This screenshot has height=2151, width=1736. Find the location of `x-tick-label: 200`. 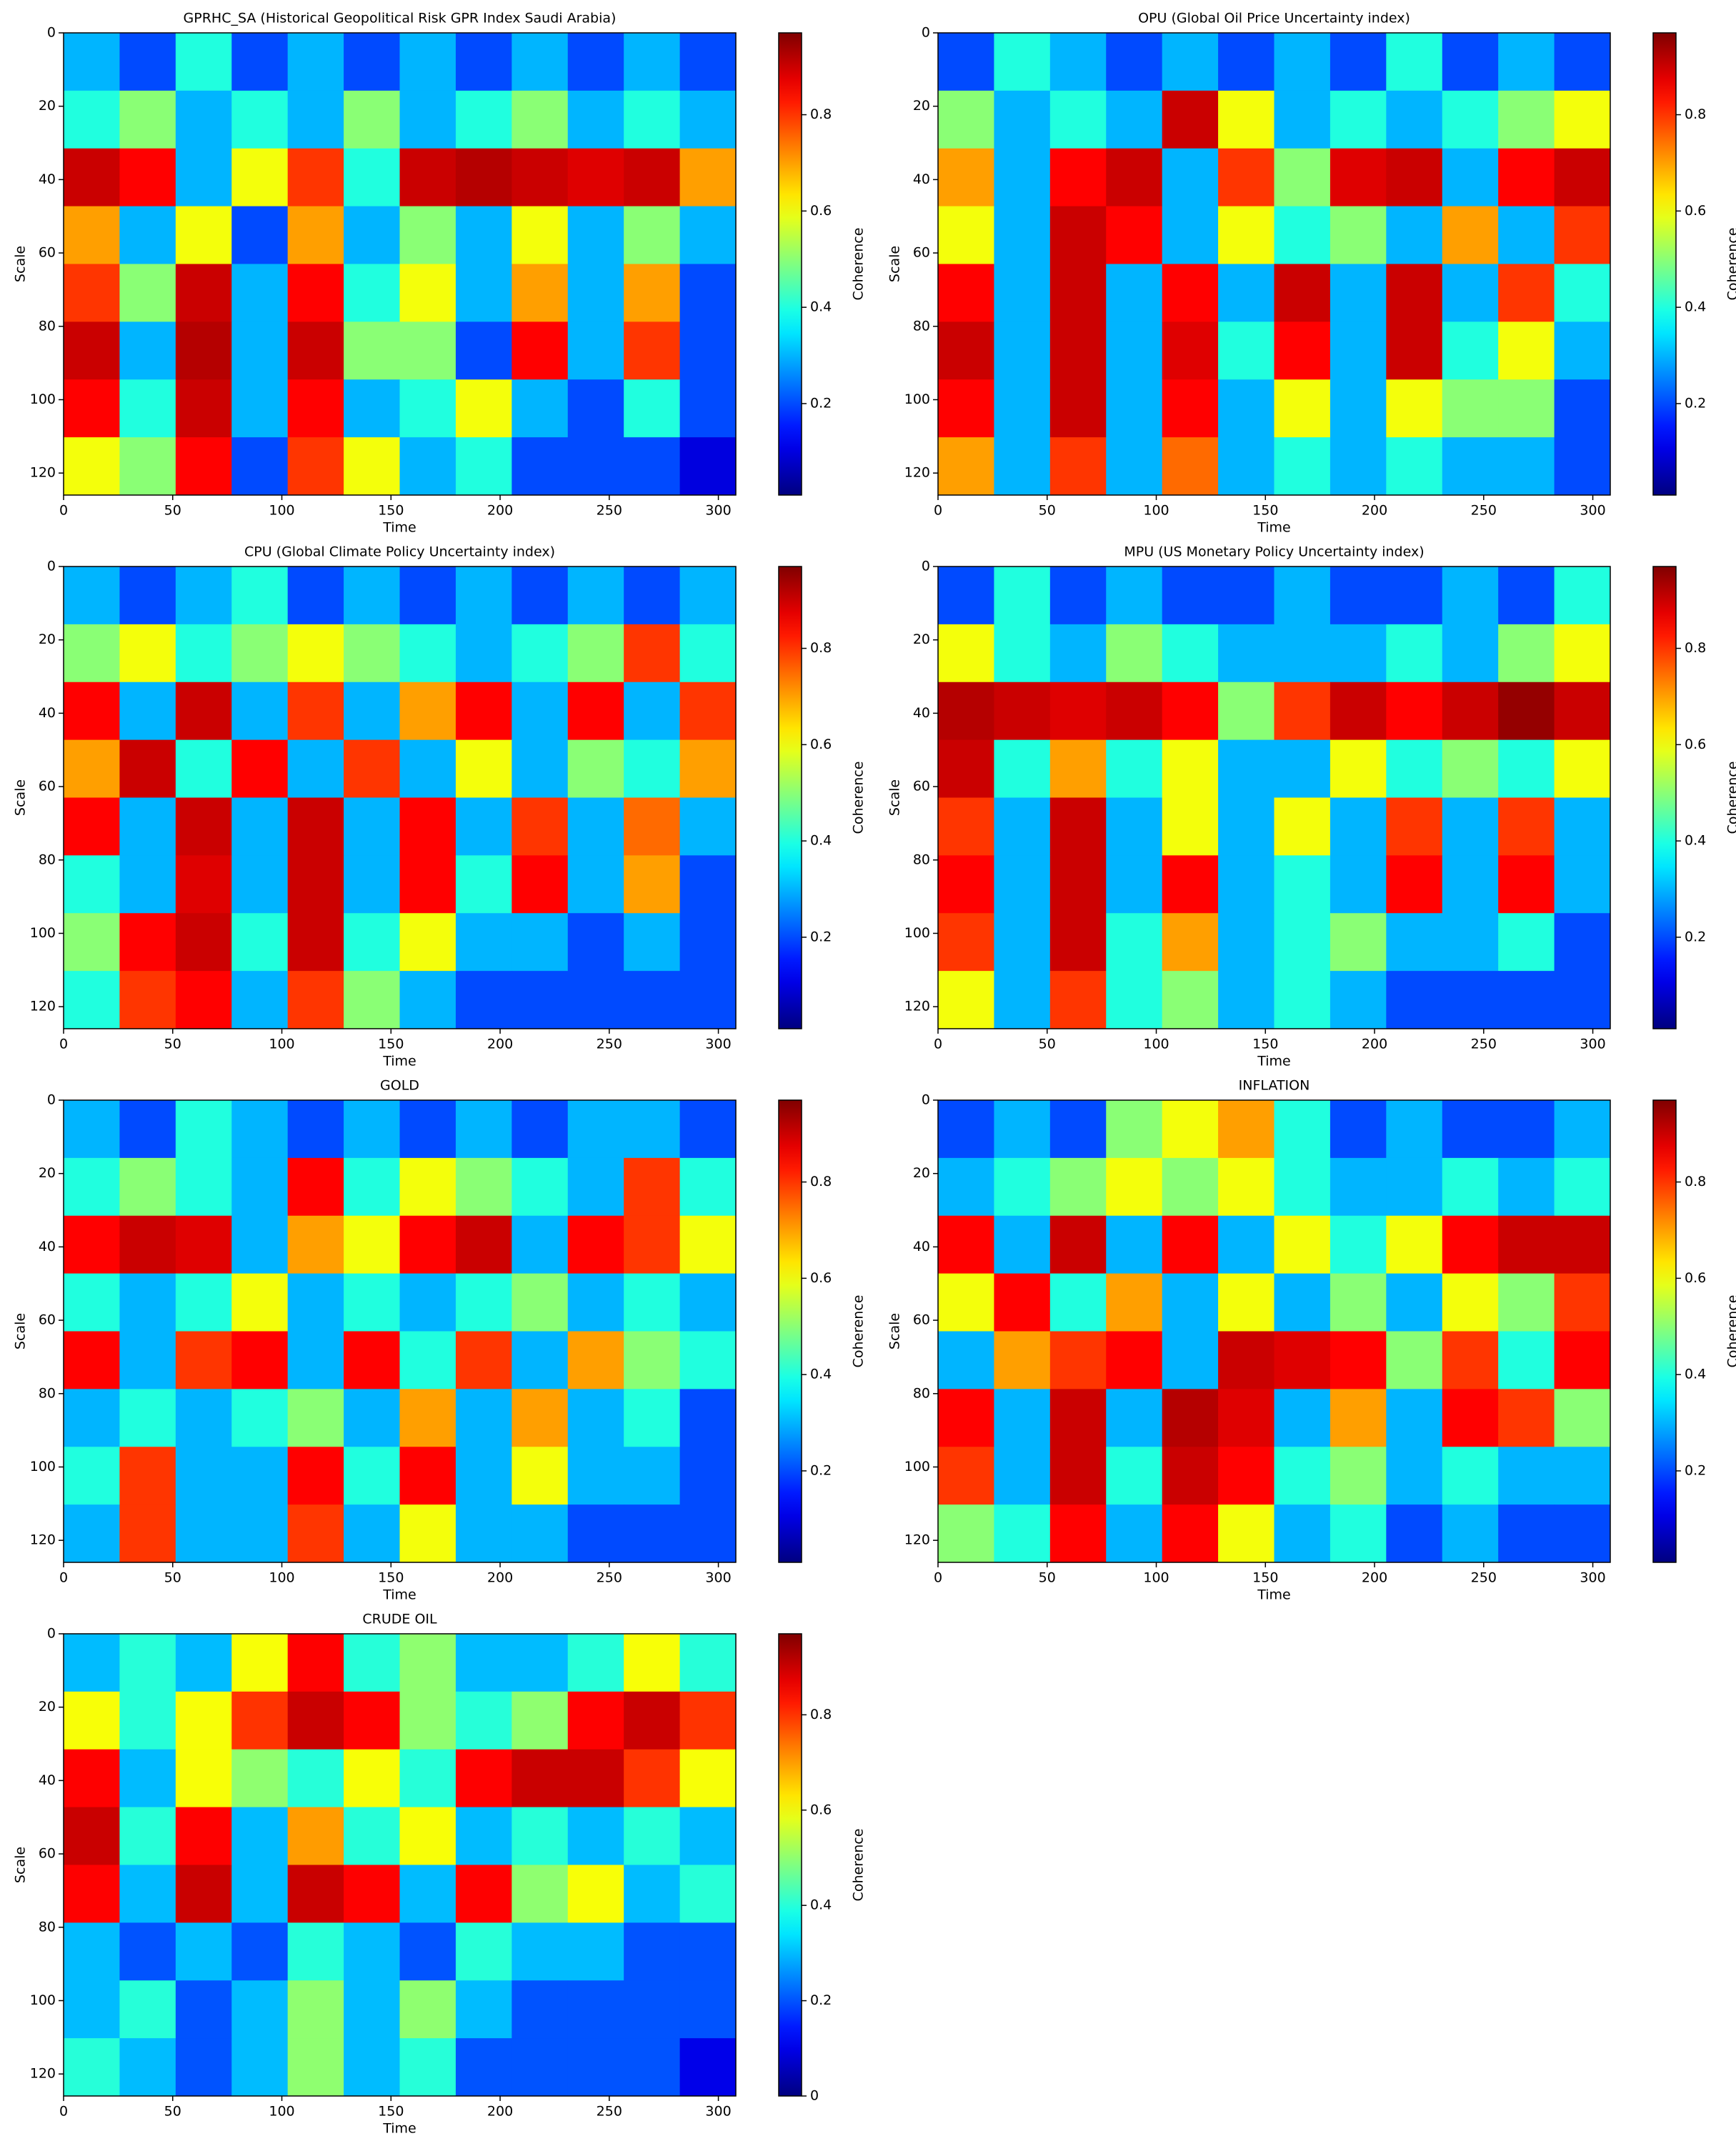

x-tick-label: 200 is located at coordinates (500, 1578).